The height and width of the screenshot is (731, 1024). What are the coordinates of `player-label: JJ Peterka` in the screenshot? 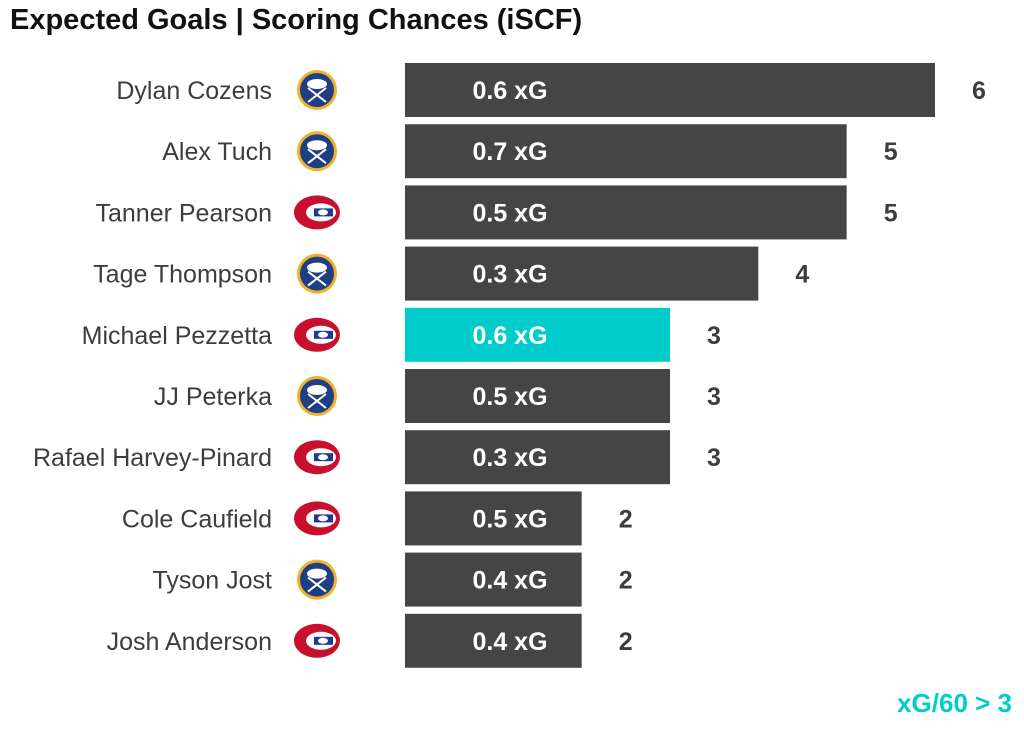 It's located at (213, 397).